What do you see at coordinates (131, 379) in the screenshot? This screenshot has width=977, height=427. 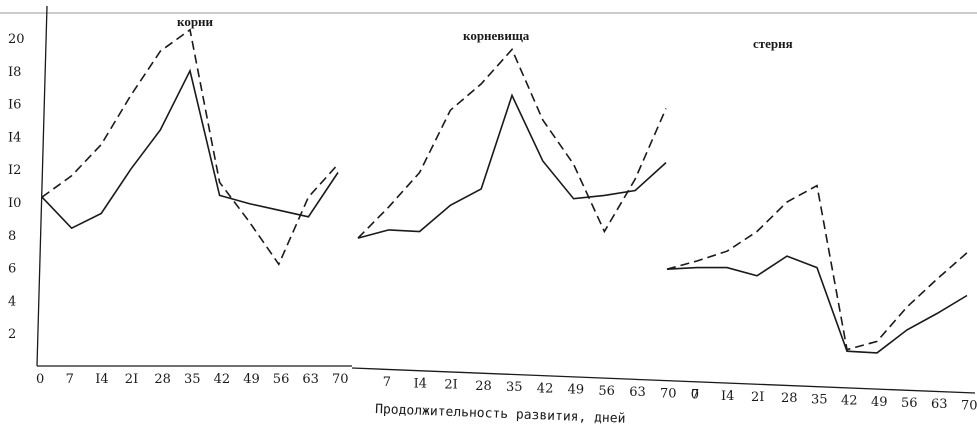 I see `panel-0-x-tick-3: 2I` at bounding box center [131, 379].